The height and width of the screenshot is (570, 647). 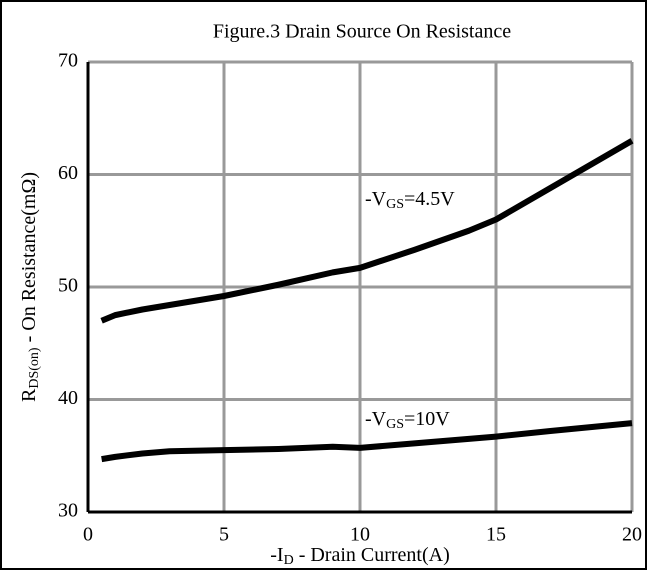 What do you see at coordinates (224, 535) in the screenshot?
I see `x-tick-label: 5` at bounding box center [224, 535].